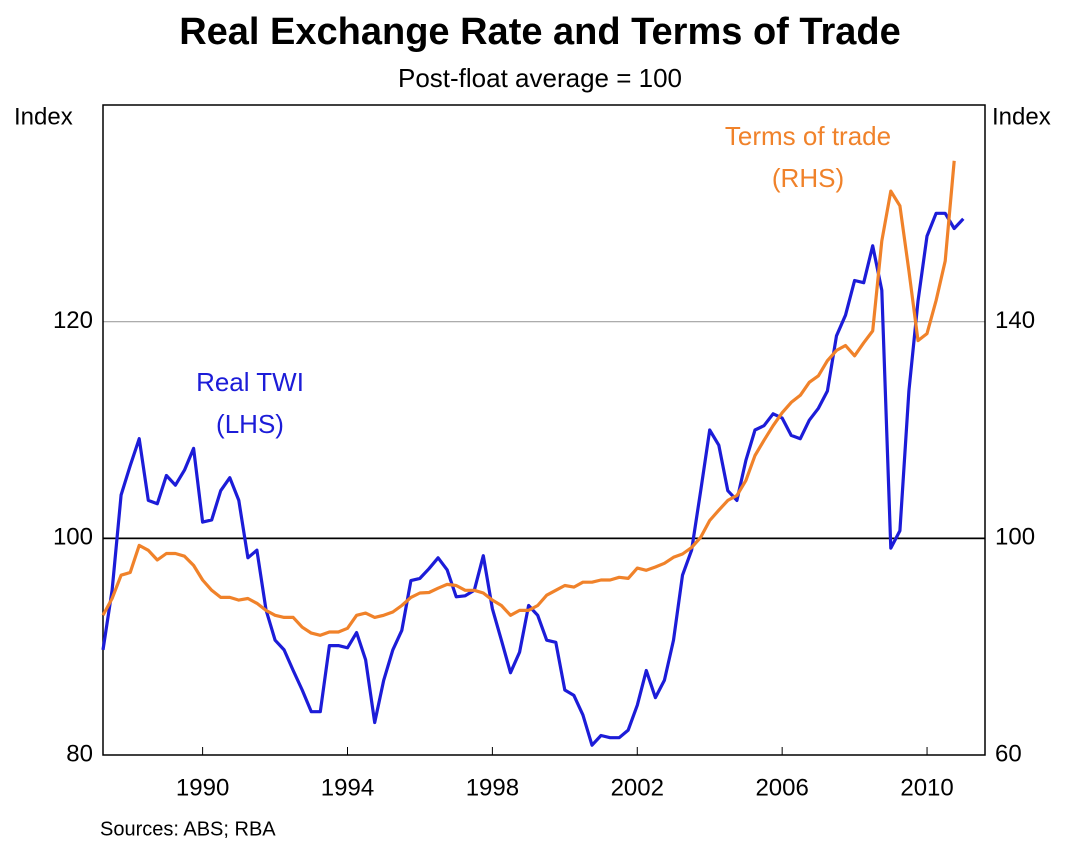 This screenshot has width=1077, height=849. I want to click on y2-tick-label: 60, so click(1008, 753).